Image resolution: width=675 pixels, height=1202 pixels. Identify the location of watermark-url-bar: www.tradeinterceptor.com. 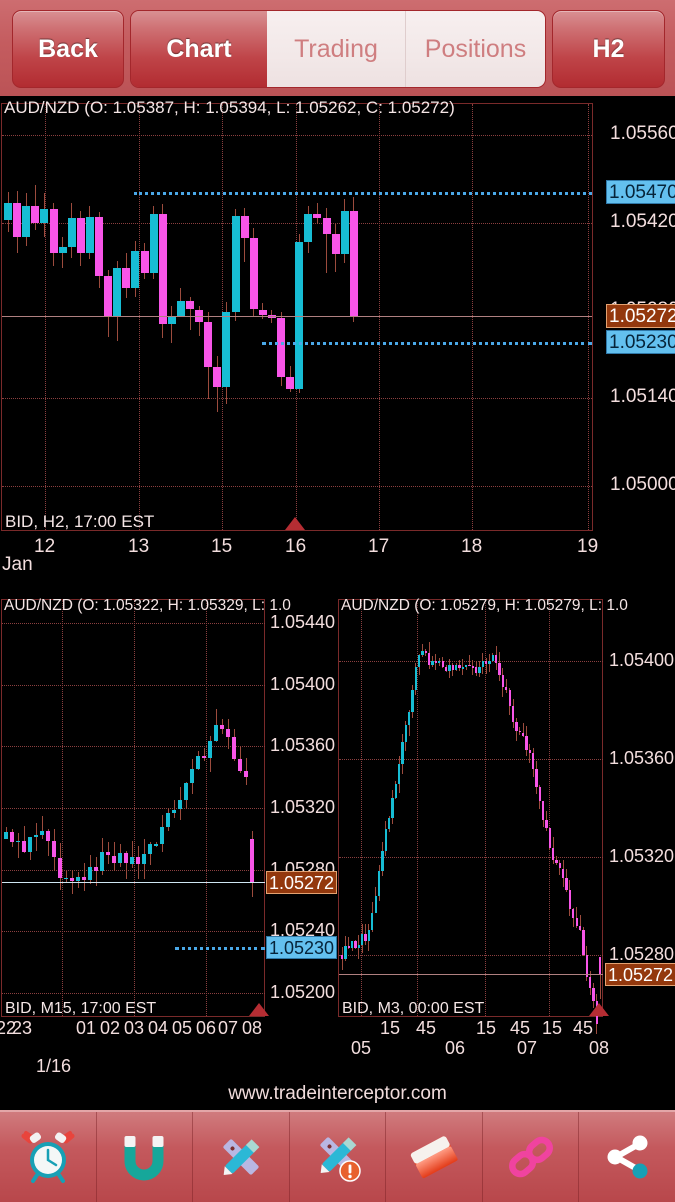
(337, 1093).